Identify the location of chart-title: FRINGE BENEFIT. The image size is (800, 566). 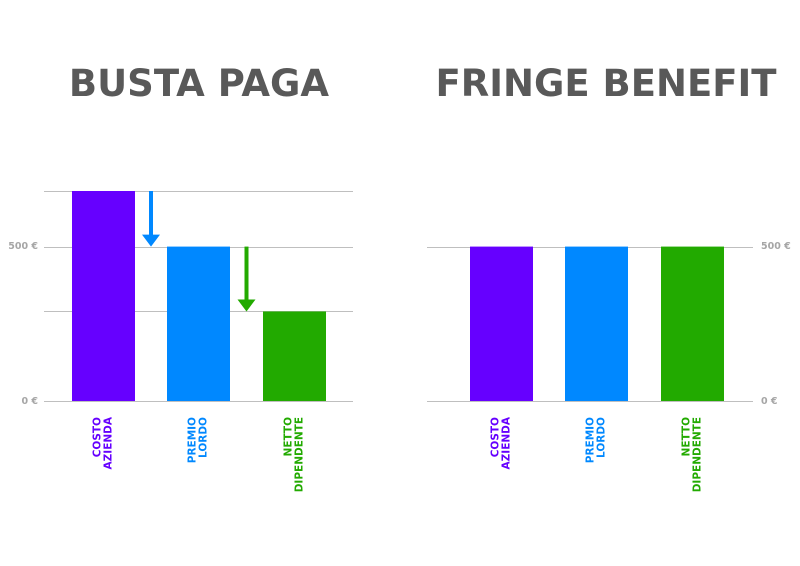
(606, 83).